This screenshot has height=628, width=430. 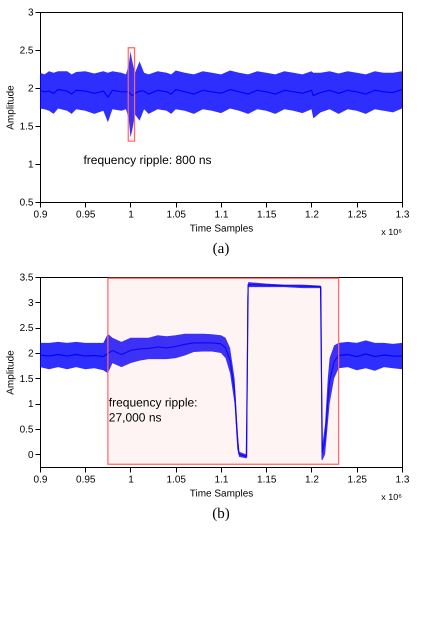 I want to click on y-tick-label: 0, so click(x=31, y=455).